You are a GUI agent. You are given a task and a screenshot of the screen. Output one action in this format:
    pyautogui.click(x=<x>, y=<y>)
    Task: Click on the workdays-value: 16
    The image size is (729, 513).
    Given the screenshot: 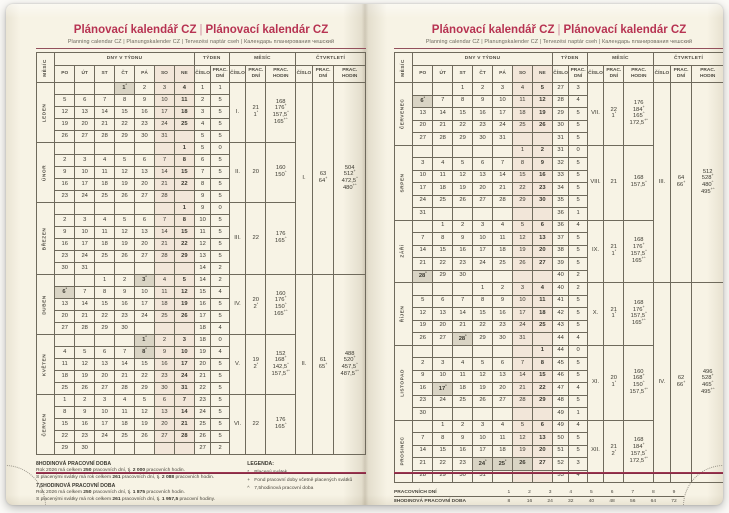 What is the action you would take?
    pyautogui.click(x=529, y=501)
    